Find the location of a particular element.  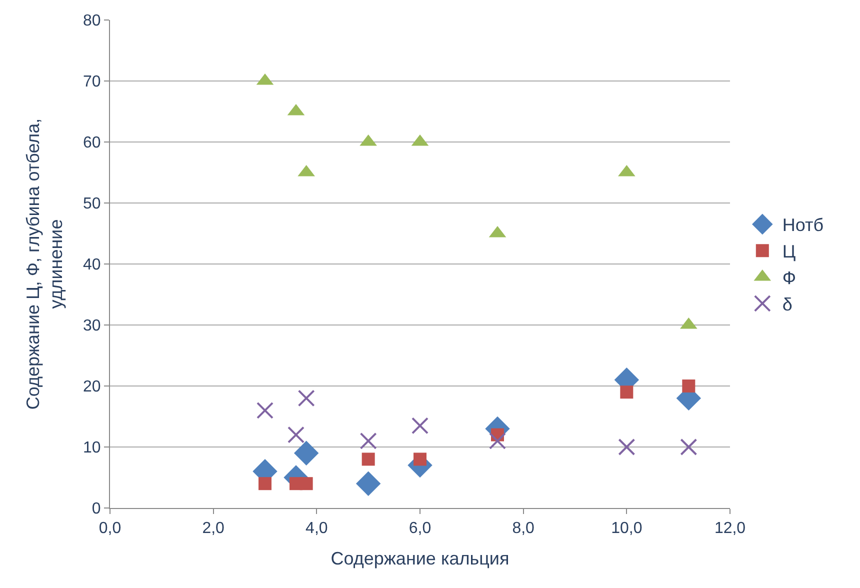

y-tick-label: 80 is located at coordinates (92, 21).